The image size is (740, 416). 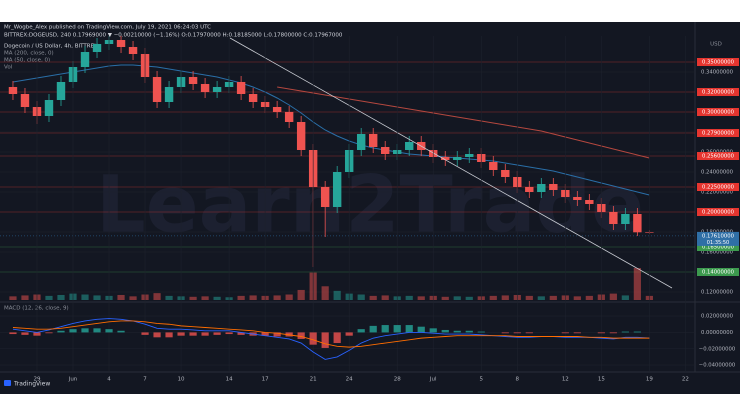 What do you see at coordinates (349, 380) in the screenshot?
I see `x-tick-label: 24` at bounding box center [349, 380].